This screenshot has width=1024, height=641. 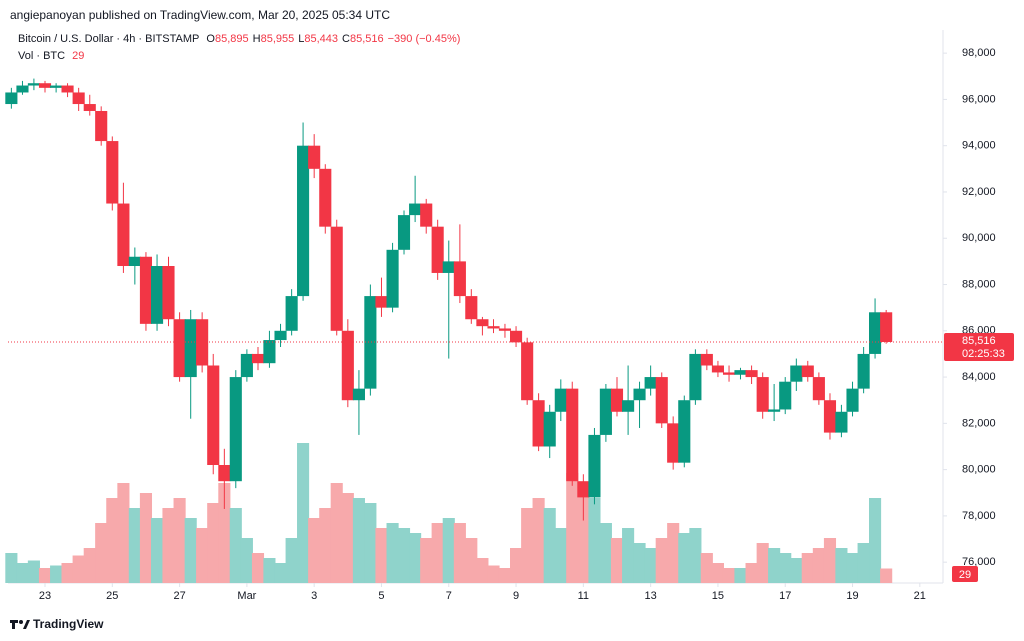 What do you see at coordinates (965, 575) in the screenshot?
I see `volume-badge-label: 29` at bounding box center [965, 575].